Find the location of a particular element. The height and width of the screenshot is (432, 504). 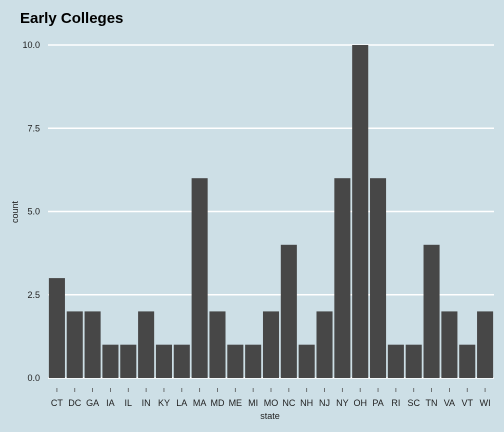

x-tick-label: TN is located at coordinates (432, 403).